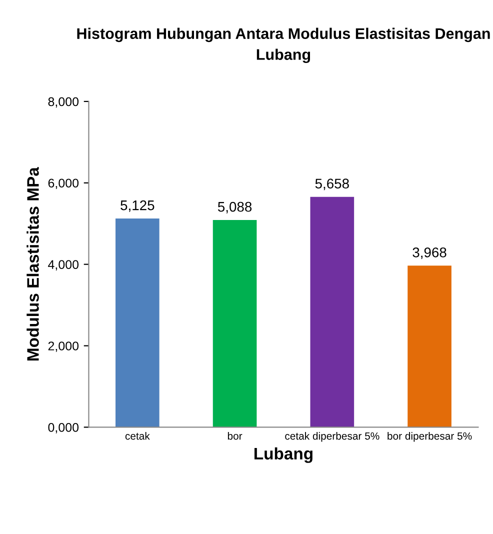 The image size is (493, 534). Describe the element at coordinates (332, 184) in the screenshot. I see `data-label: 5,658` at that location.